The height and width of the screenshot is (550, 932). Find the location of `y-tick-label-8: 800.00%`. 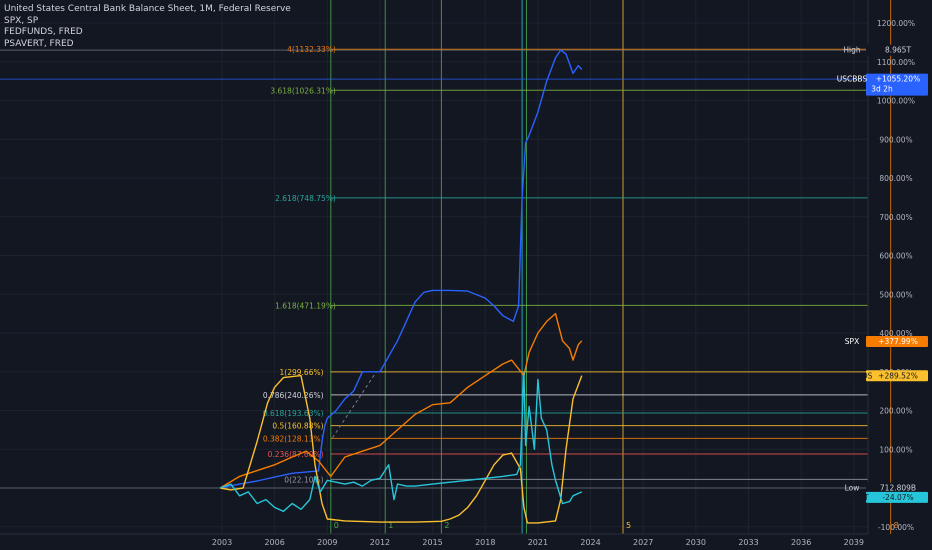

y-tick-label-8: 800.00% is located at coordinates (895, 178).